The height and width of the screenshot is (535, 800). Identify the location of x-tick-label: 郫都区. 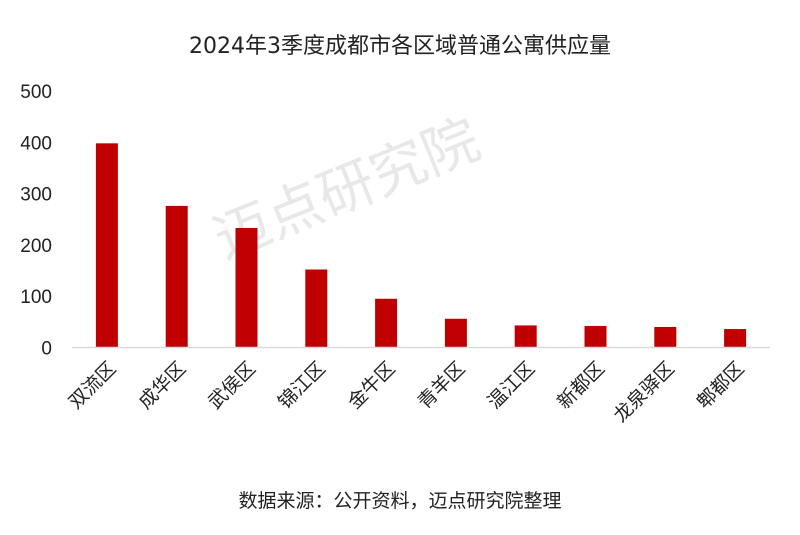
(721, 385).